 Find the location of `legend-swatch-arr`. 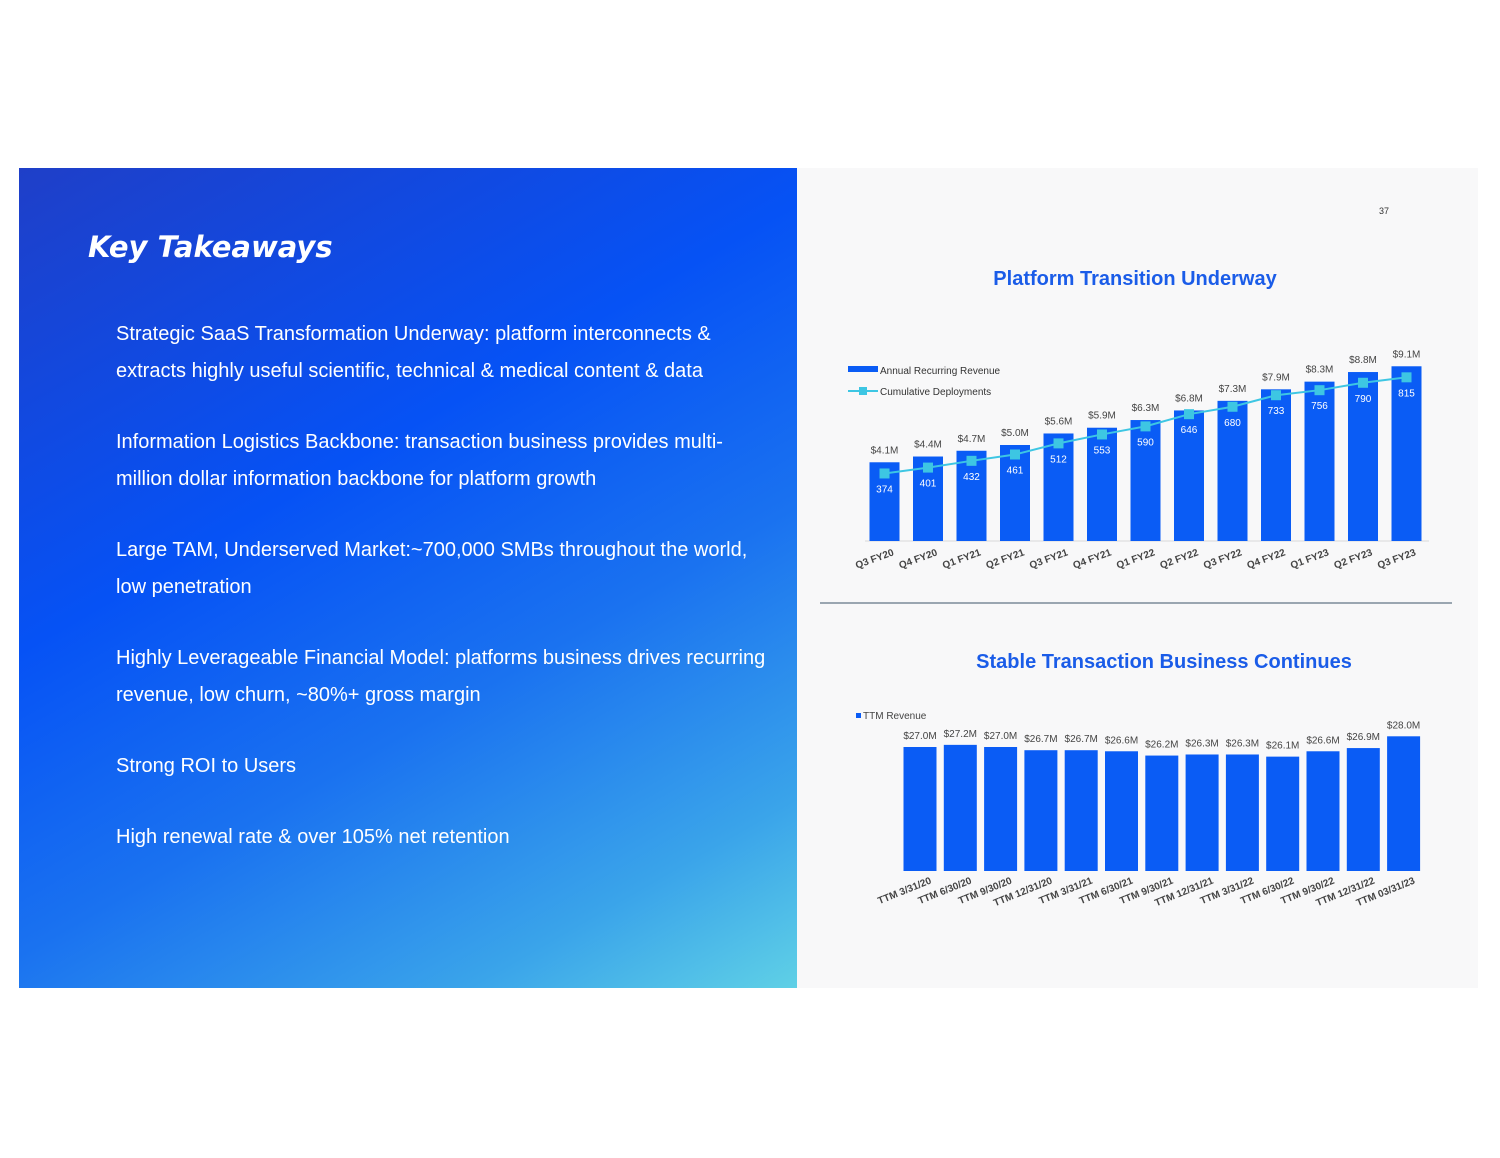

legend-swatch-arr is located at coordinates (863, 369).